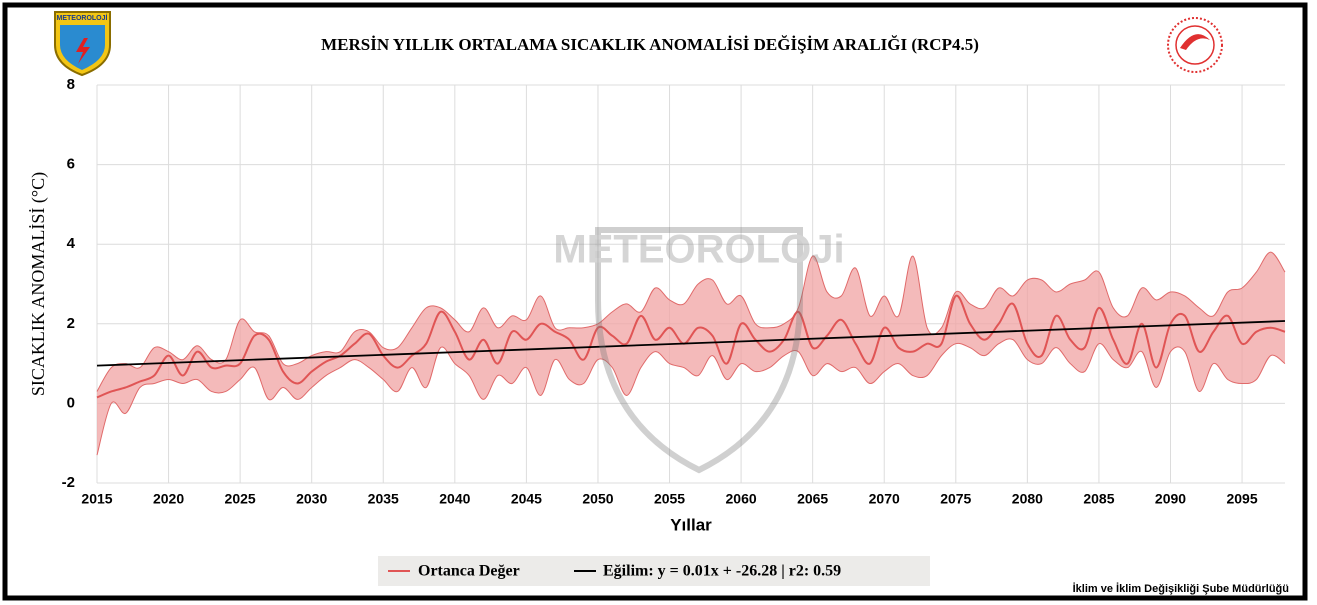 The height and width of the screenshot is (605, 1317). I want to click on x-tick-label: 2065, so click(812, 499).